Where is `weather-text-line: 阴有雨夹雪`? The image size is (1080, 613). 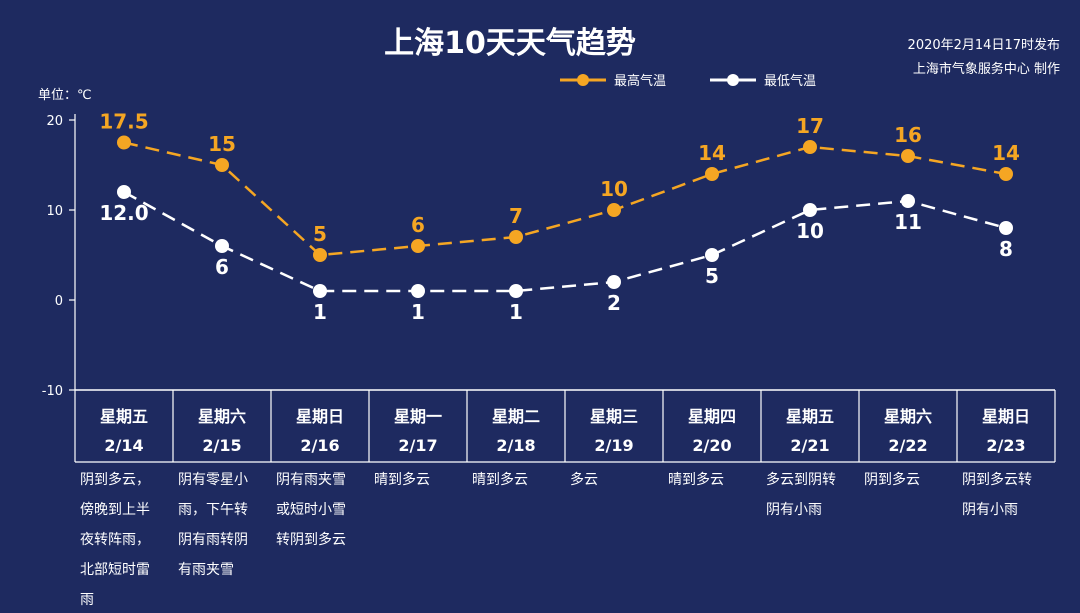 weather-text-line: 阴有雨夹雪 is located at coordinates (311, 480).